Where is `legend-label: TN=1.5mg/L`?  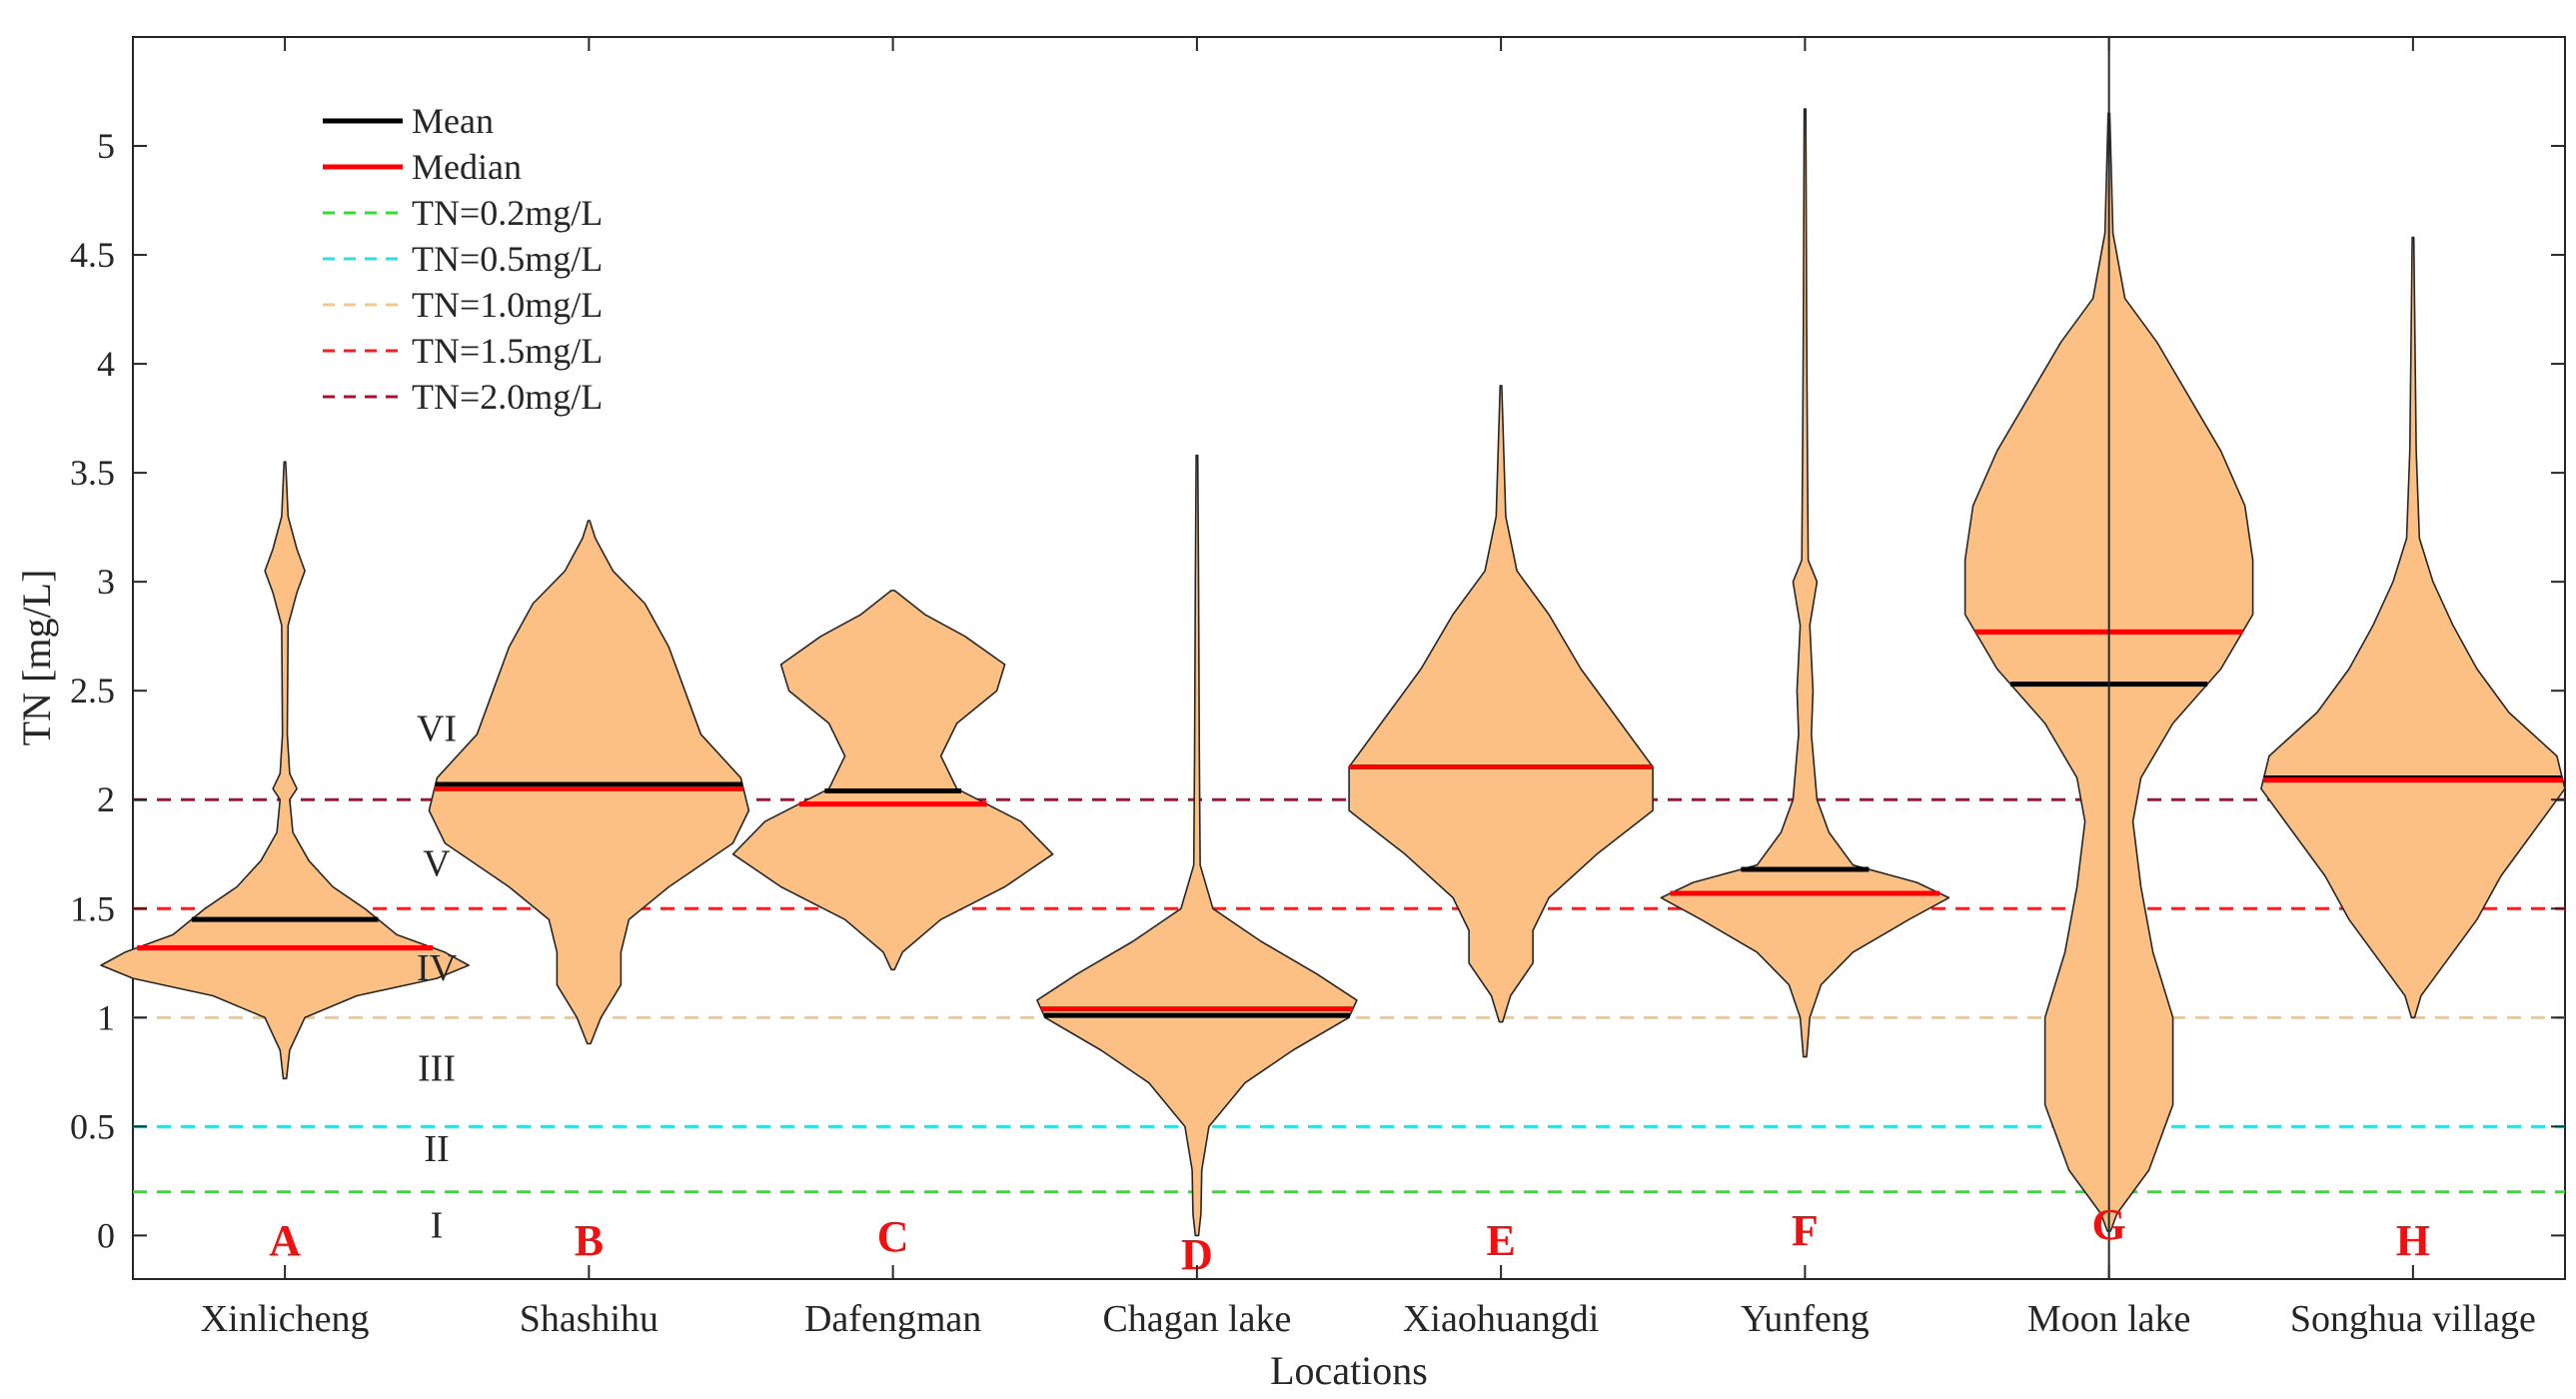 legend-label: TN=1.5mg/L is located at coordinates (507, 351).